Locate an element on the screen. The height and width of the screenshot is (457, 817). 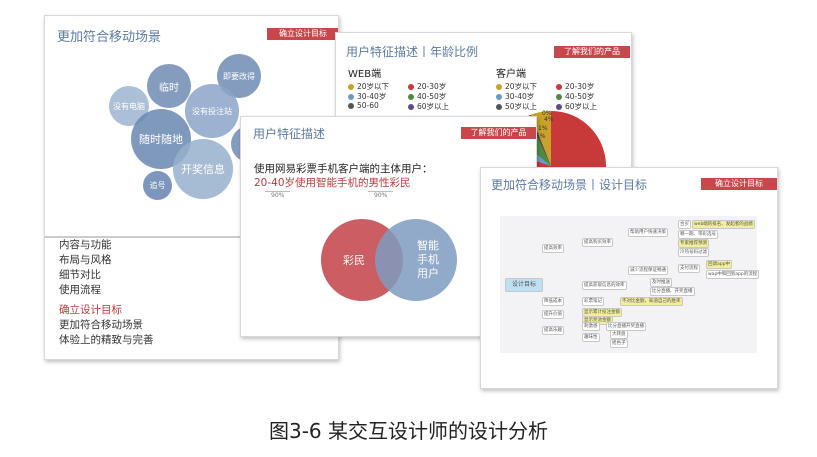
mindmap-node: 支付流程 is located at coordinates (689, 268).